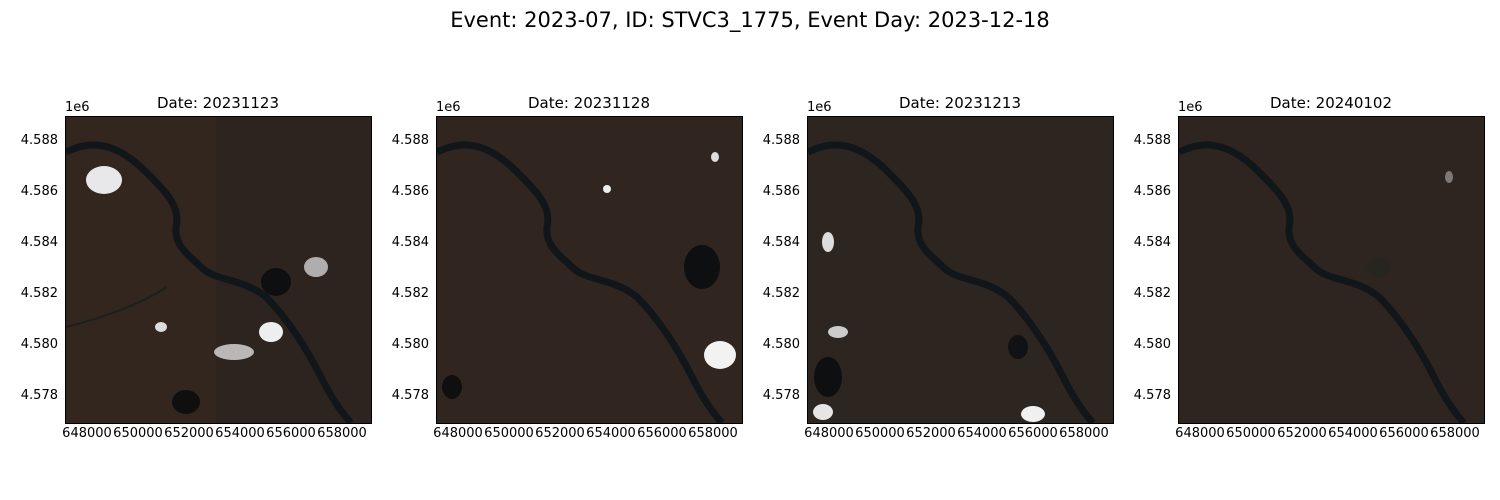 This screenshot has width=1500, height=500. I want to click on panel-title: Date: 20240102, so click(1331, 103).